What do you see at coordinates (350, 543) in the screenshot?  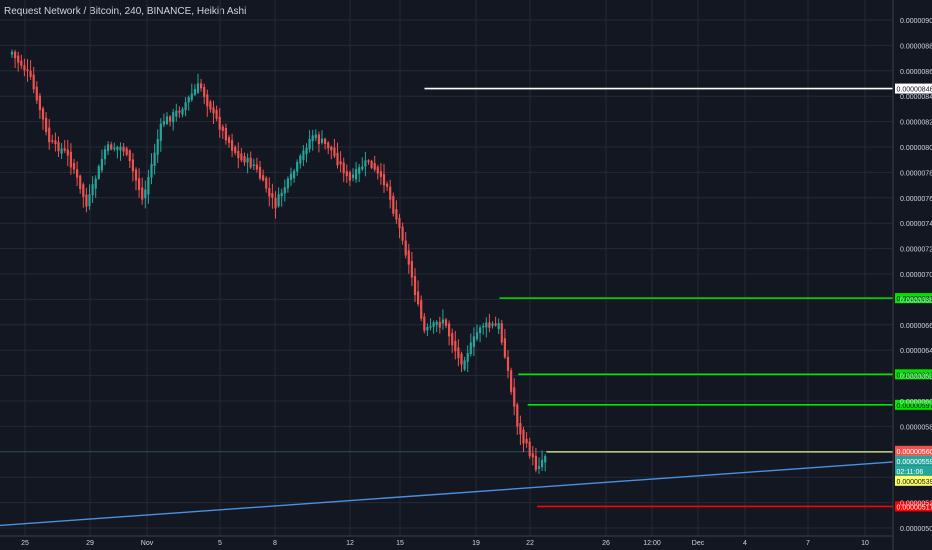 I see `x-tick-label: 12` at bounding box center [350, 543].